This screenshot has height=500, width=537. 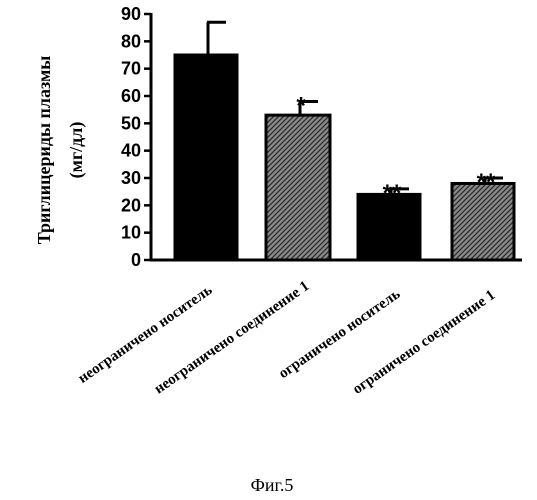 What do you see at coordinates (131, 14) in the screenshot?
I see `y-tick-label: 90` at bounding box center [131, 14].